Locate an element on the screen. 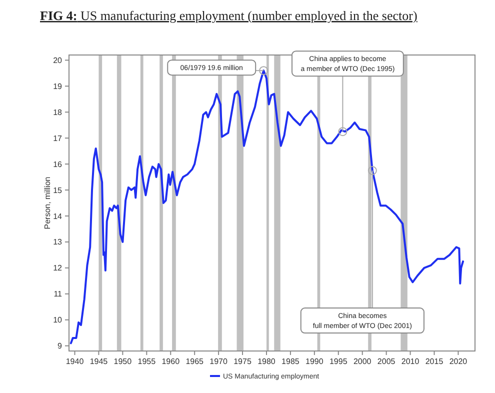  y-tick-label: 15 is located at coordinates (58, 190).